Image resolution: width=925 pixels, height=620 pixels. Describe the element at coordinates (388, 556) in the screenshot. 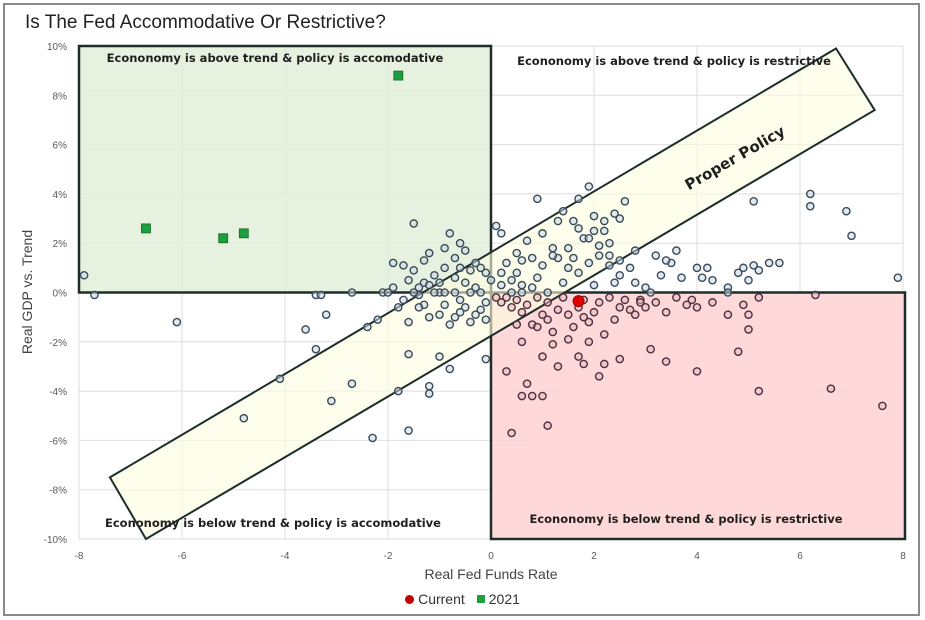

I see `x-tick-label: -2` at that location.